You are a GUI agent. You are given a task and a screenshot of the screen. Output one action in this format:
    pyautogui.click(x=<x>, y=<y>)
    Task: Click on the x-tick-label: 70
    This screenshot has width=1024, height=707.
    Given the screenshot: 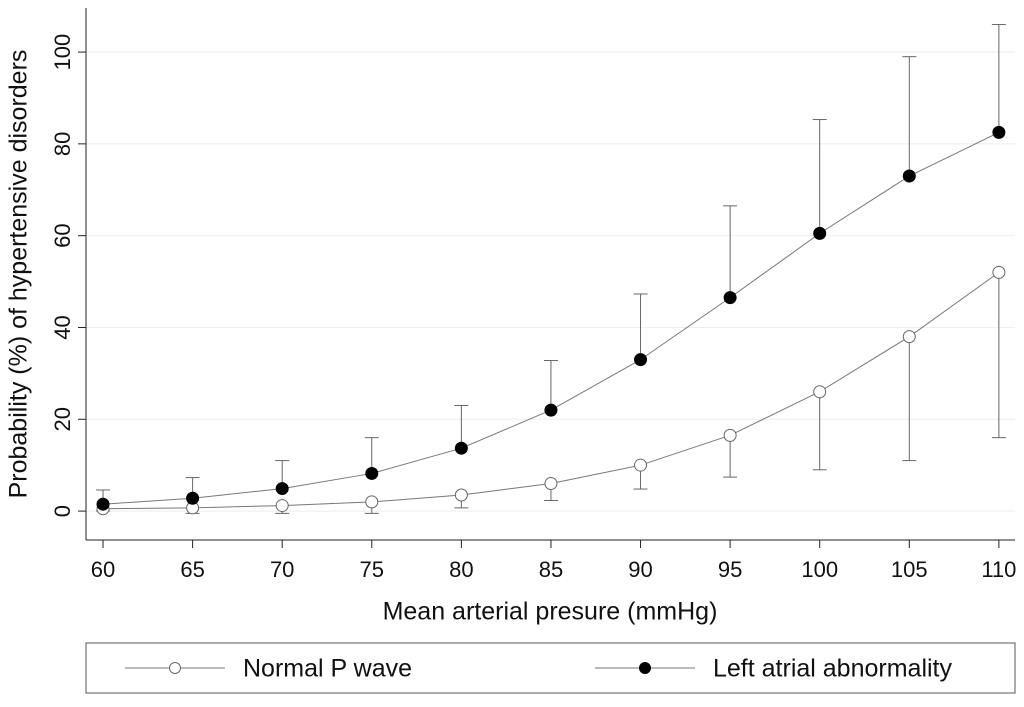 What is the action you would take?
    pyautogui.click(x=282, y=569)
    